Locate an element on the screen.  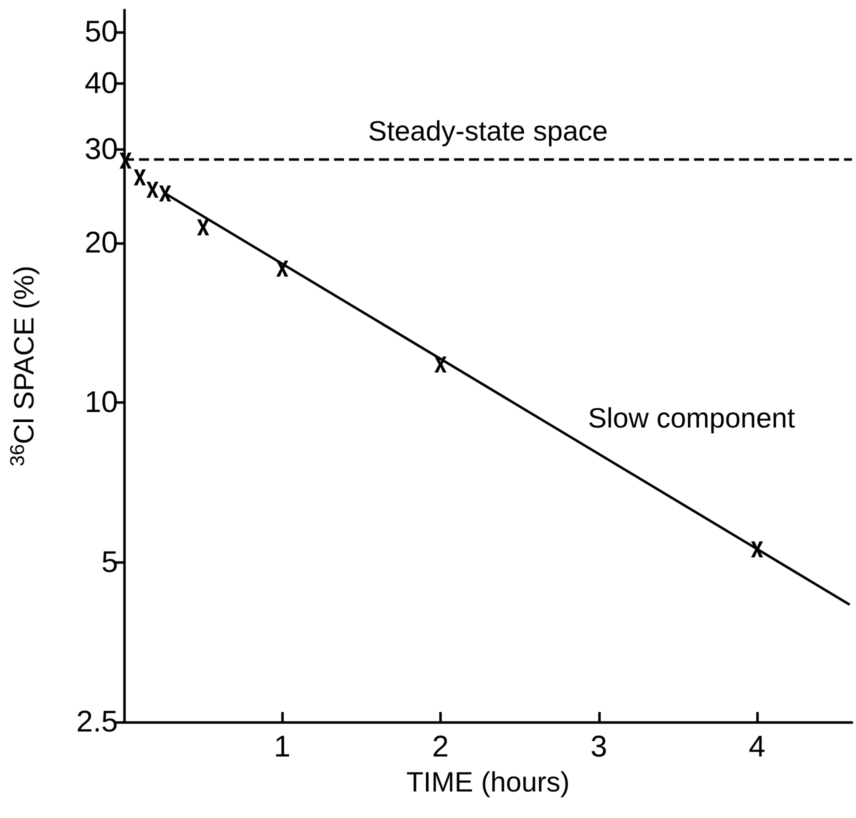
x-axis-title: TIME (hours) is located at coordinates (488, 782).